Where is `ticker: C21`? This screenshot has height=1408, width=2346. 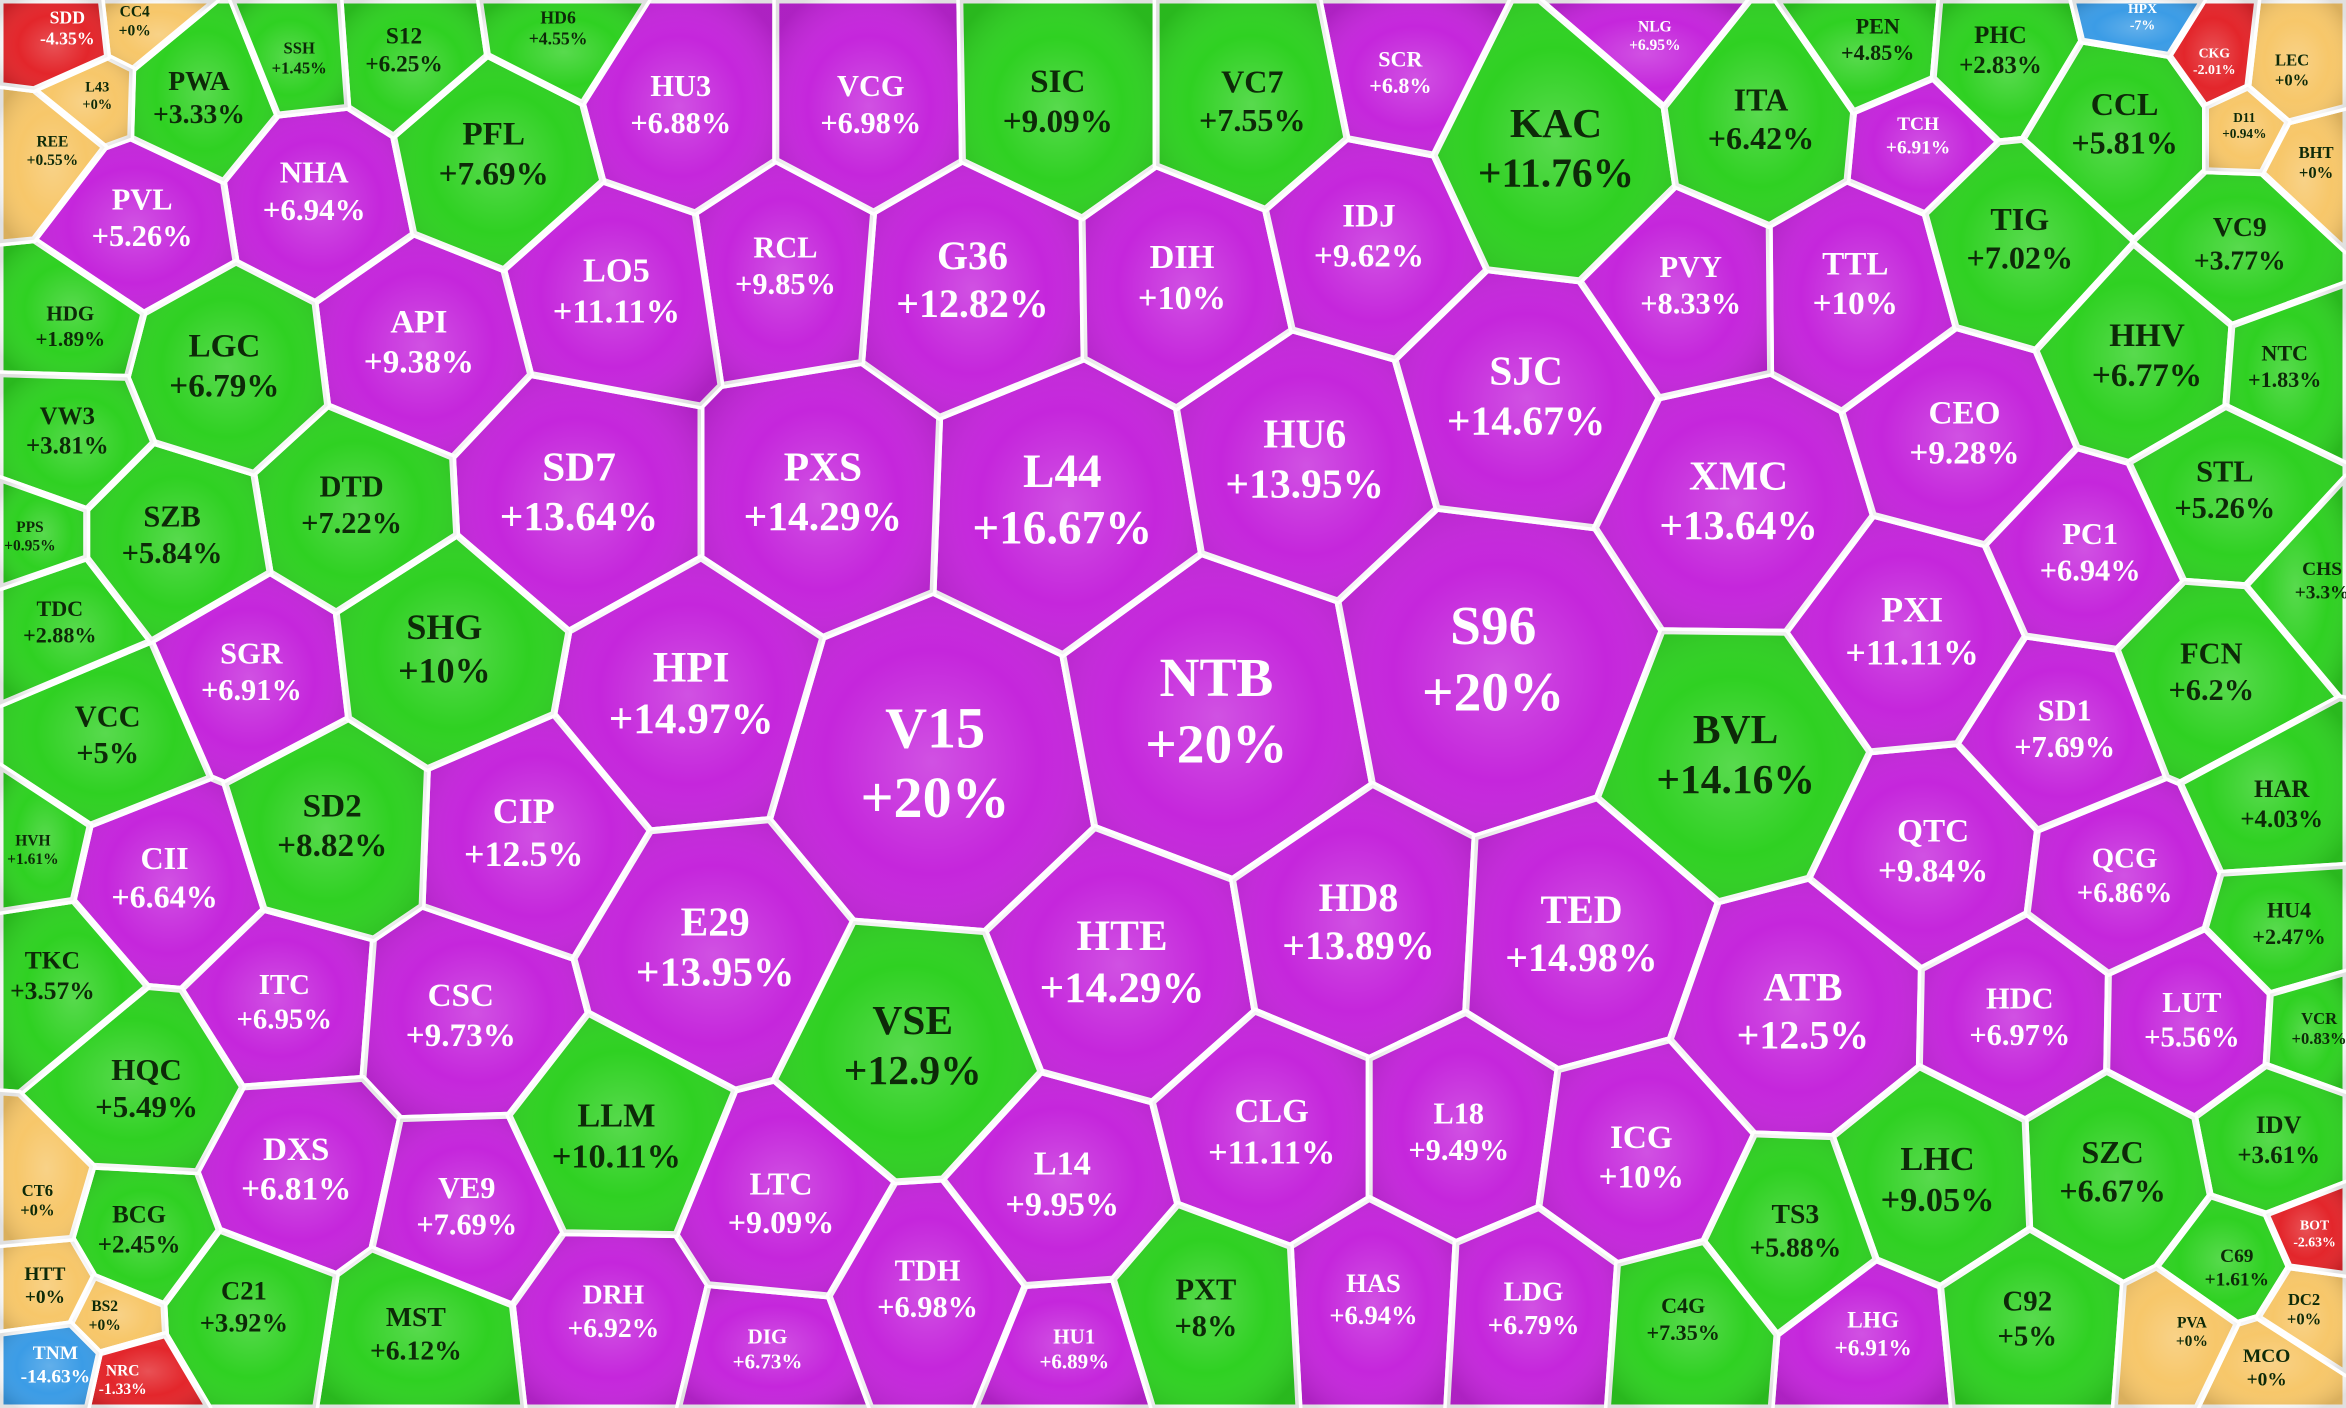
ticker: C21 is located at coordinates (244, 1291).